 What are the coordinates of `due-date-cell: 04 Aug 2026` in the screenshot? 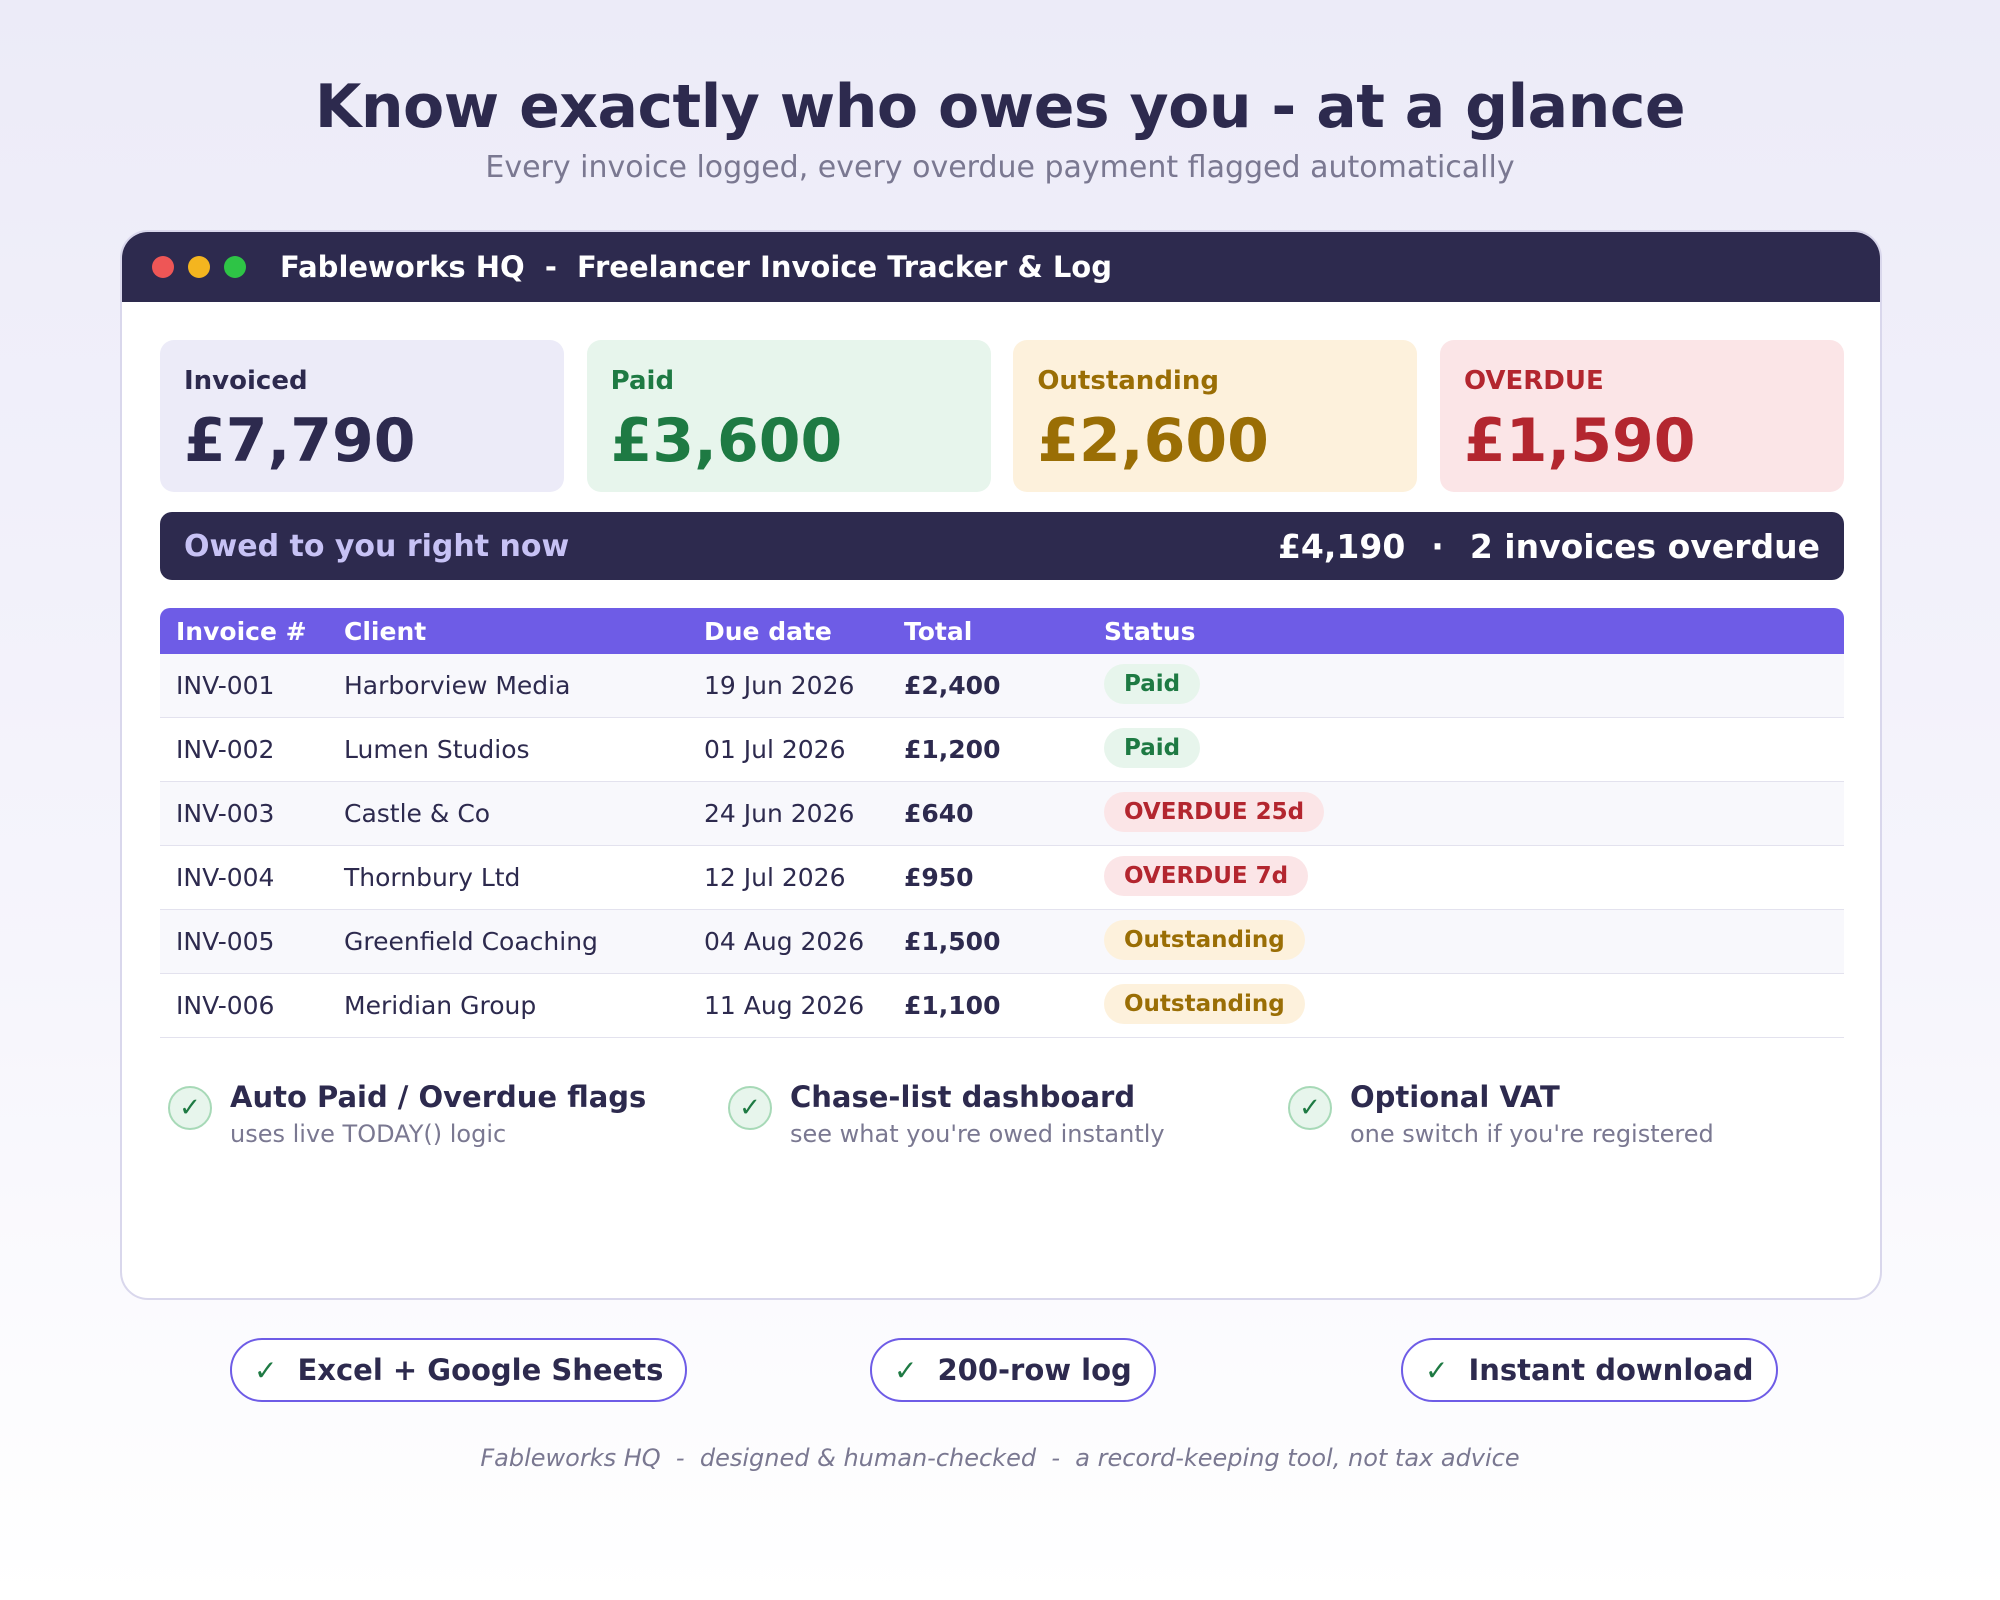 It's located at (784, 941).